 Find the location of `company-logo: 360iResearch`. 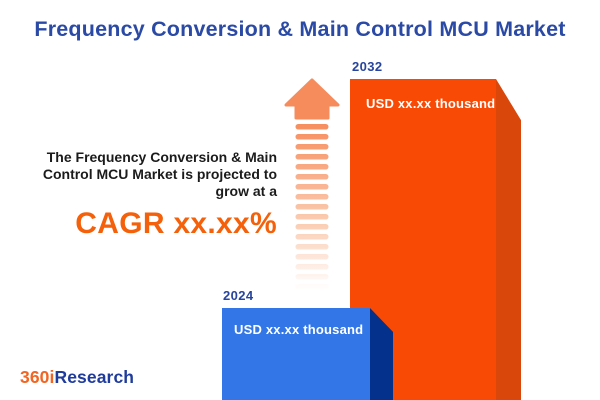

company-logo: 360iResearch is located at coordinates (77, 377).